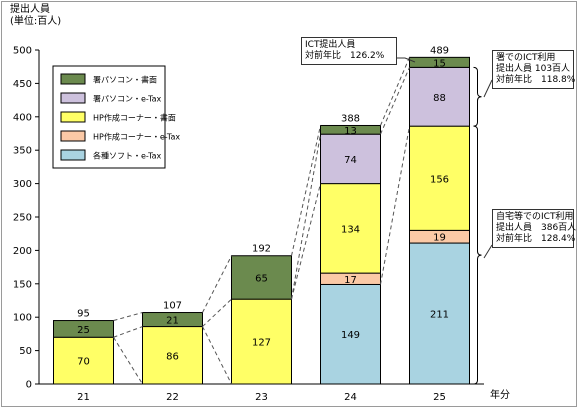 Image resolution: width=580 pixels, height=410 pixels. I want to click on bar-label-22-series-4: 21, so click(172, 321).